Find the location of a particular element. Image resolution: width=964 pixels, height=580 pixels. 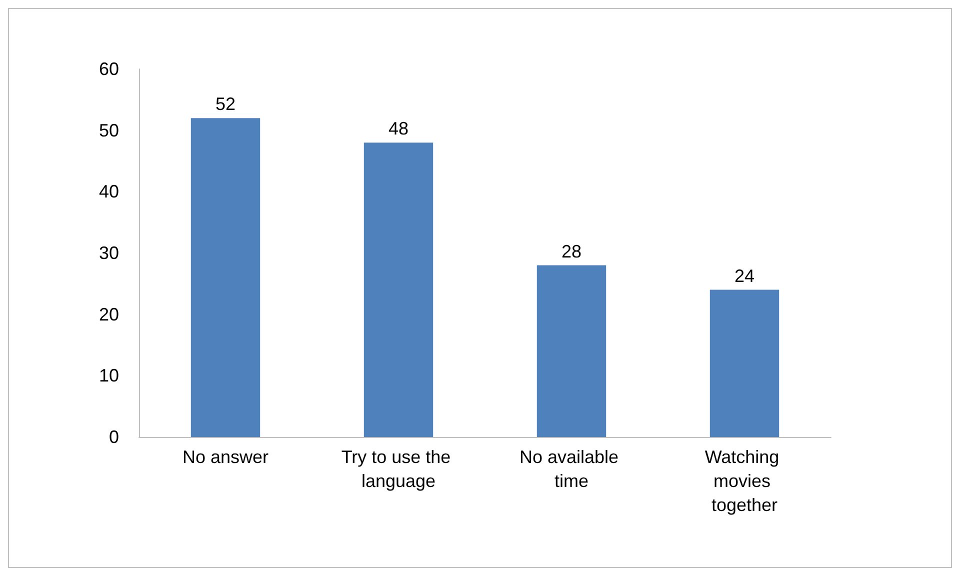

x-tick-label: Watching movies together is located at coordinates (744, 481).